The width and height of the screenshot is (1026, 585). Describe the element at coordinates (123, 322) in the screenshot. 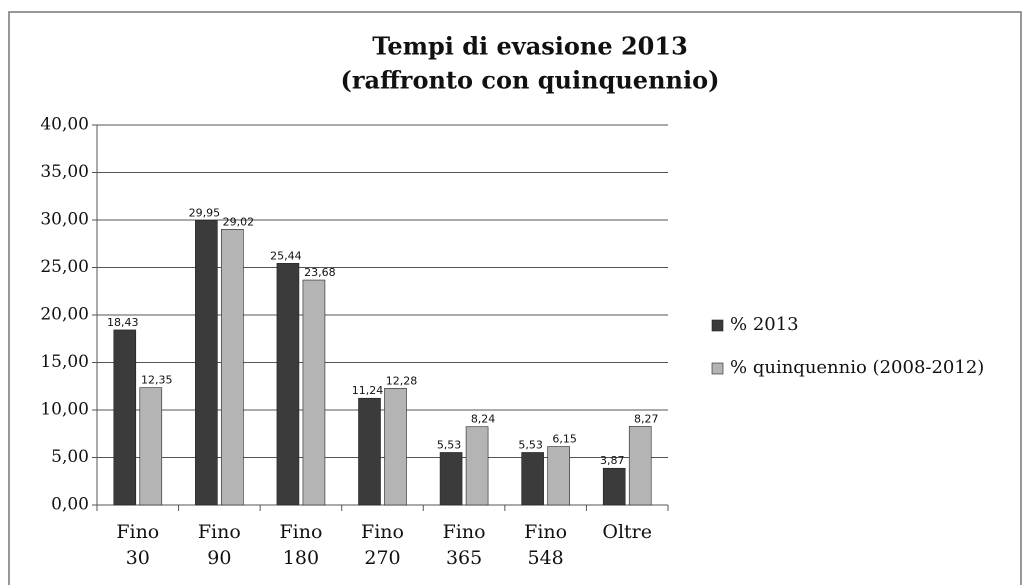

I see `data-label: 18,43` at that location.